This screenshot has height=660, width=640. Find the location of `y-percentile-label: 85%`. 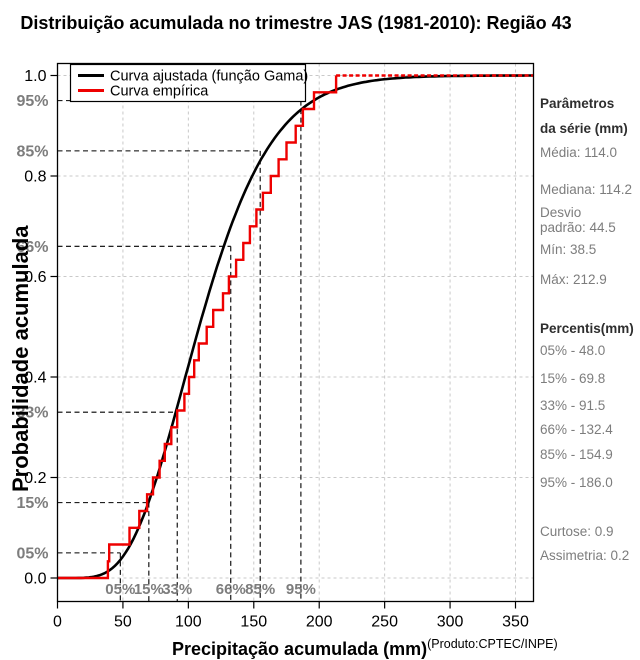

y-percentile-label: 85% is located at coordinates (32, 151).